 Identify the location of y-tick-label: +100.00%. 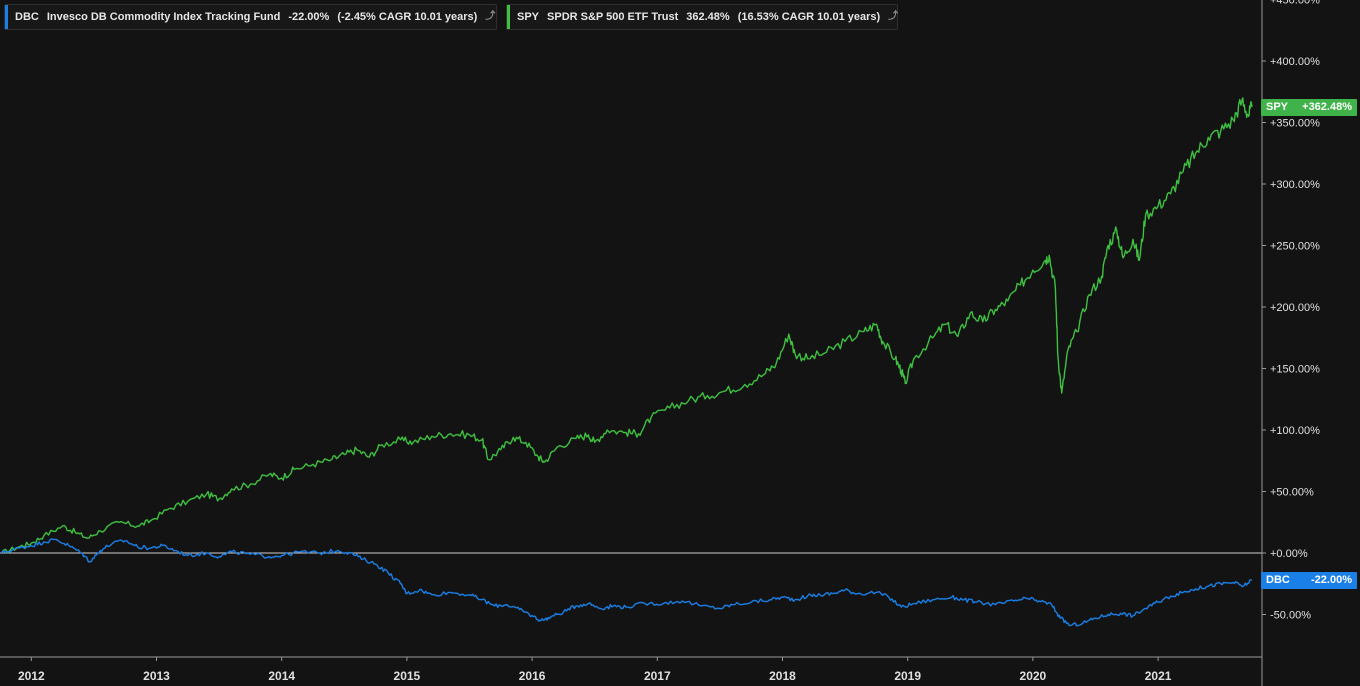
(1295, 431).